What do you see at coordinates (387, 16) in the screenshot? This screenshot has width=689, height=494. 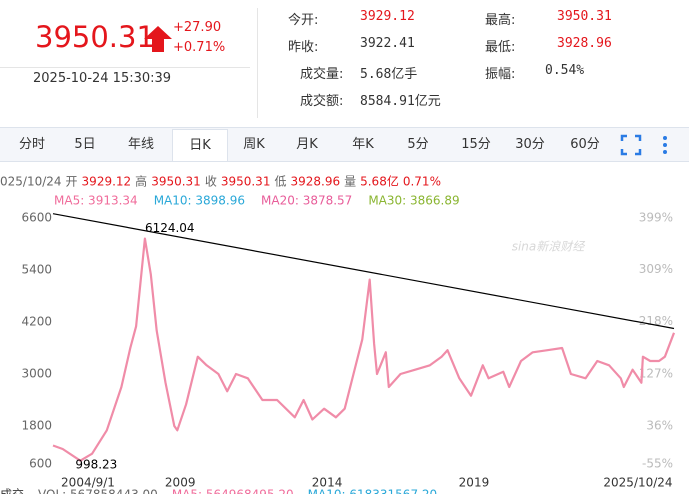 I see `stat-value: 3929.12` at bounding box center [387, 16].